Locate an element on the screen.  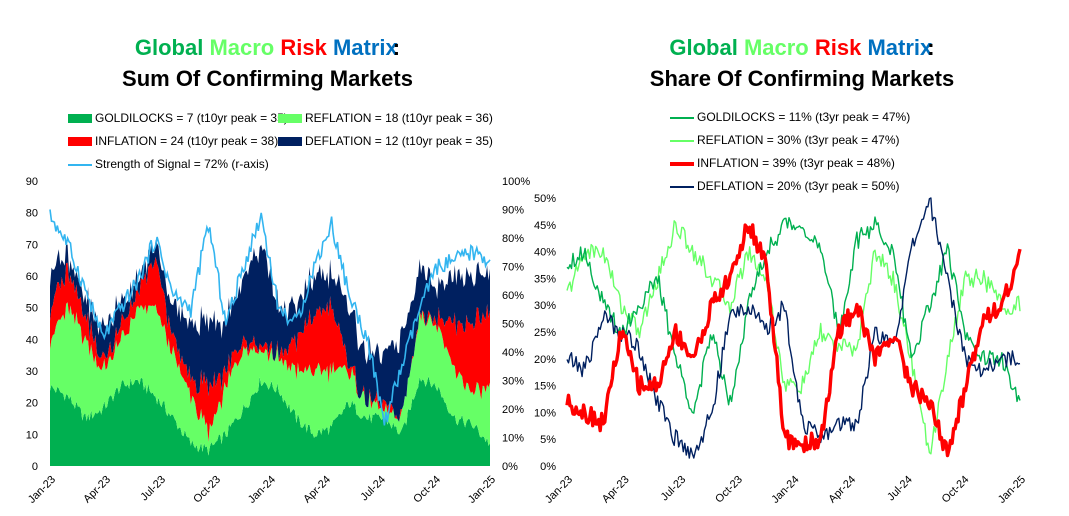
left-chart-subtitle: Sum Of Confirming Markets is located at coordinates (267, 78).